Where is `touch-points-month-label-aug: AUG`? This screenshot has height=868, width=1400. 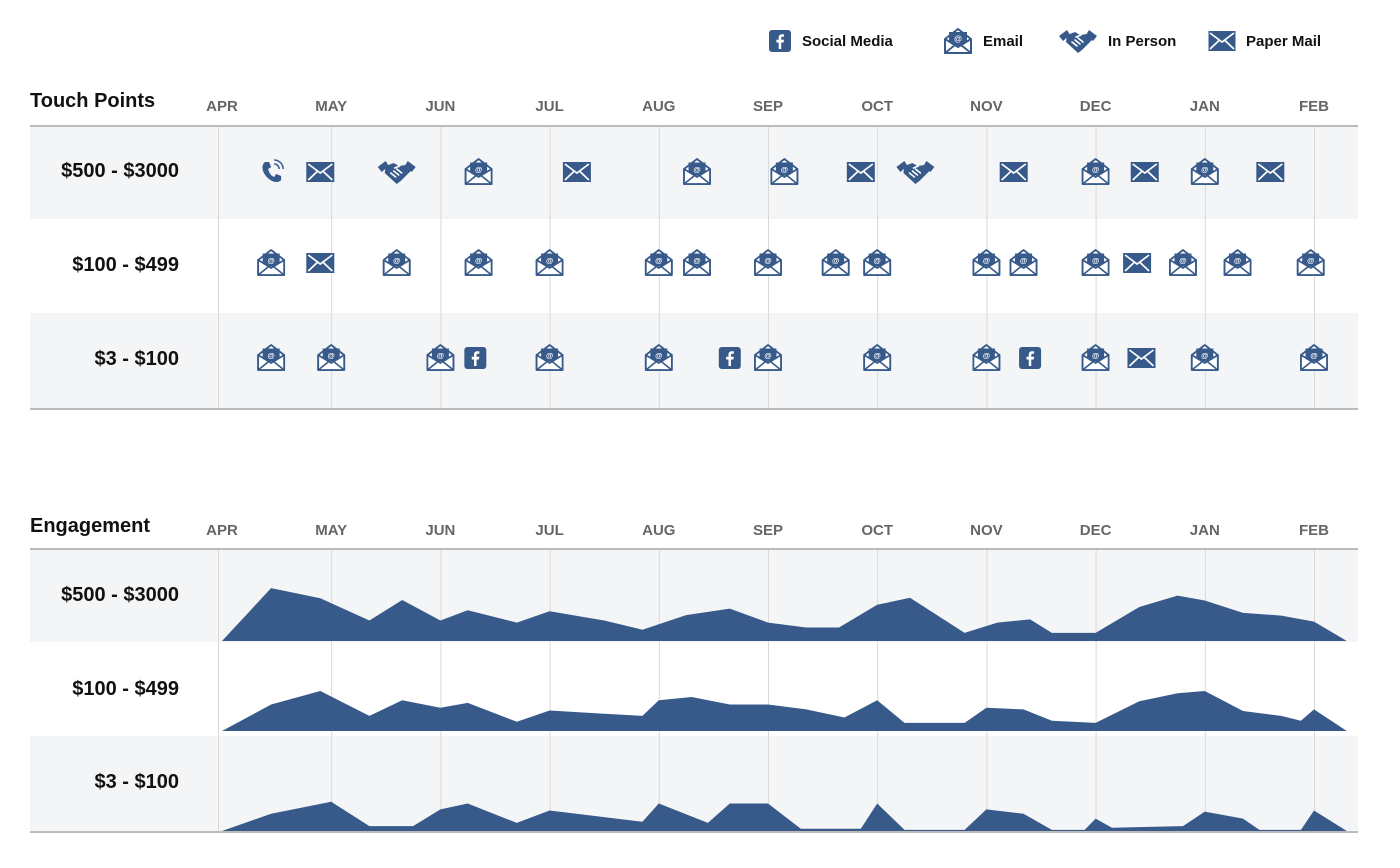 touch-points-month-label-aug: AUG is located at coordinates (659, 106).